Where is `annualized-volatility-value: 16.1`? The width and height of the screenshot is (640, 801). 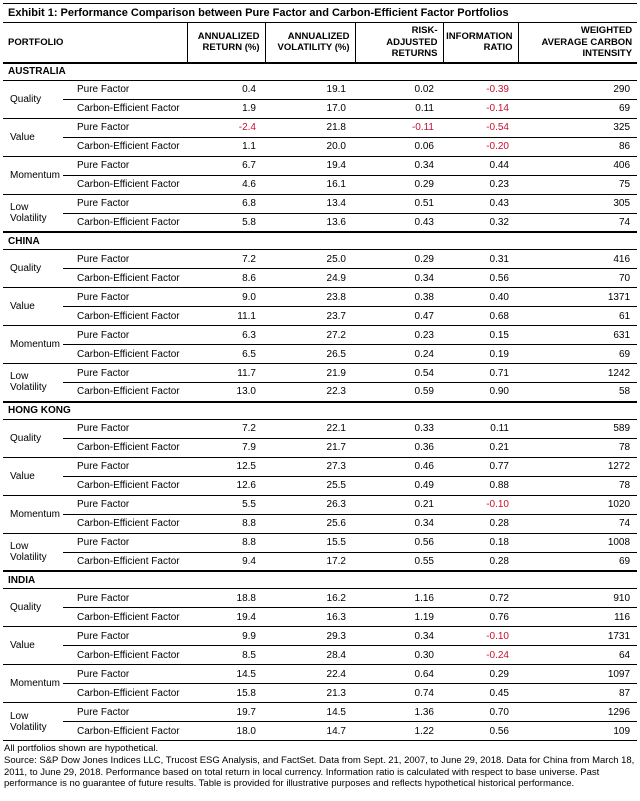
annualized-volatility-value: 16.1 is located at coordinates (310, 185).